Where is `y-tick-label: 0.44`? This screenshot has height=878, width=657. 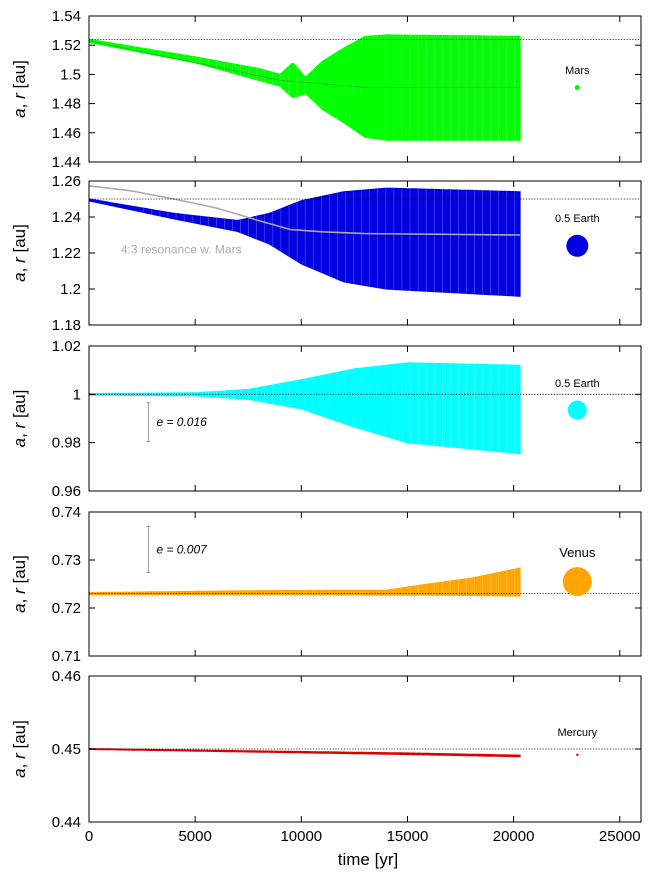
y-tick-label: 0.44 is located at coordinates (66, 822).